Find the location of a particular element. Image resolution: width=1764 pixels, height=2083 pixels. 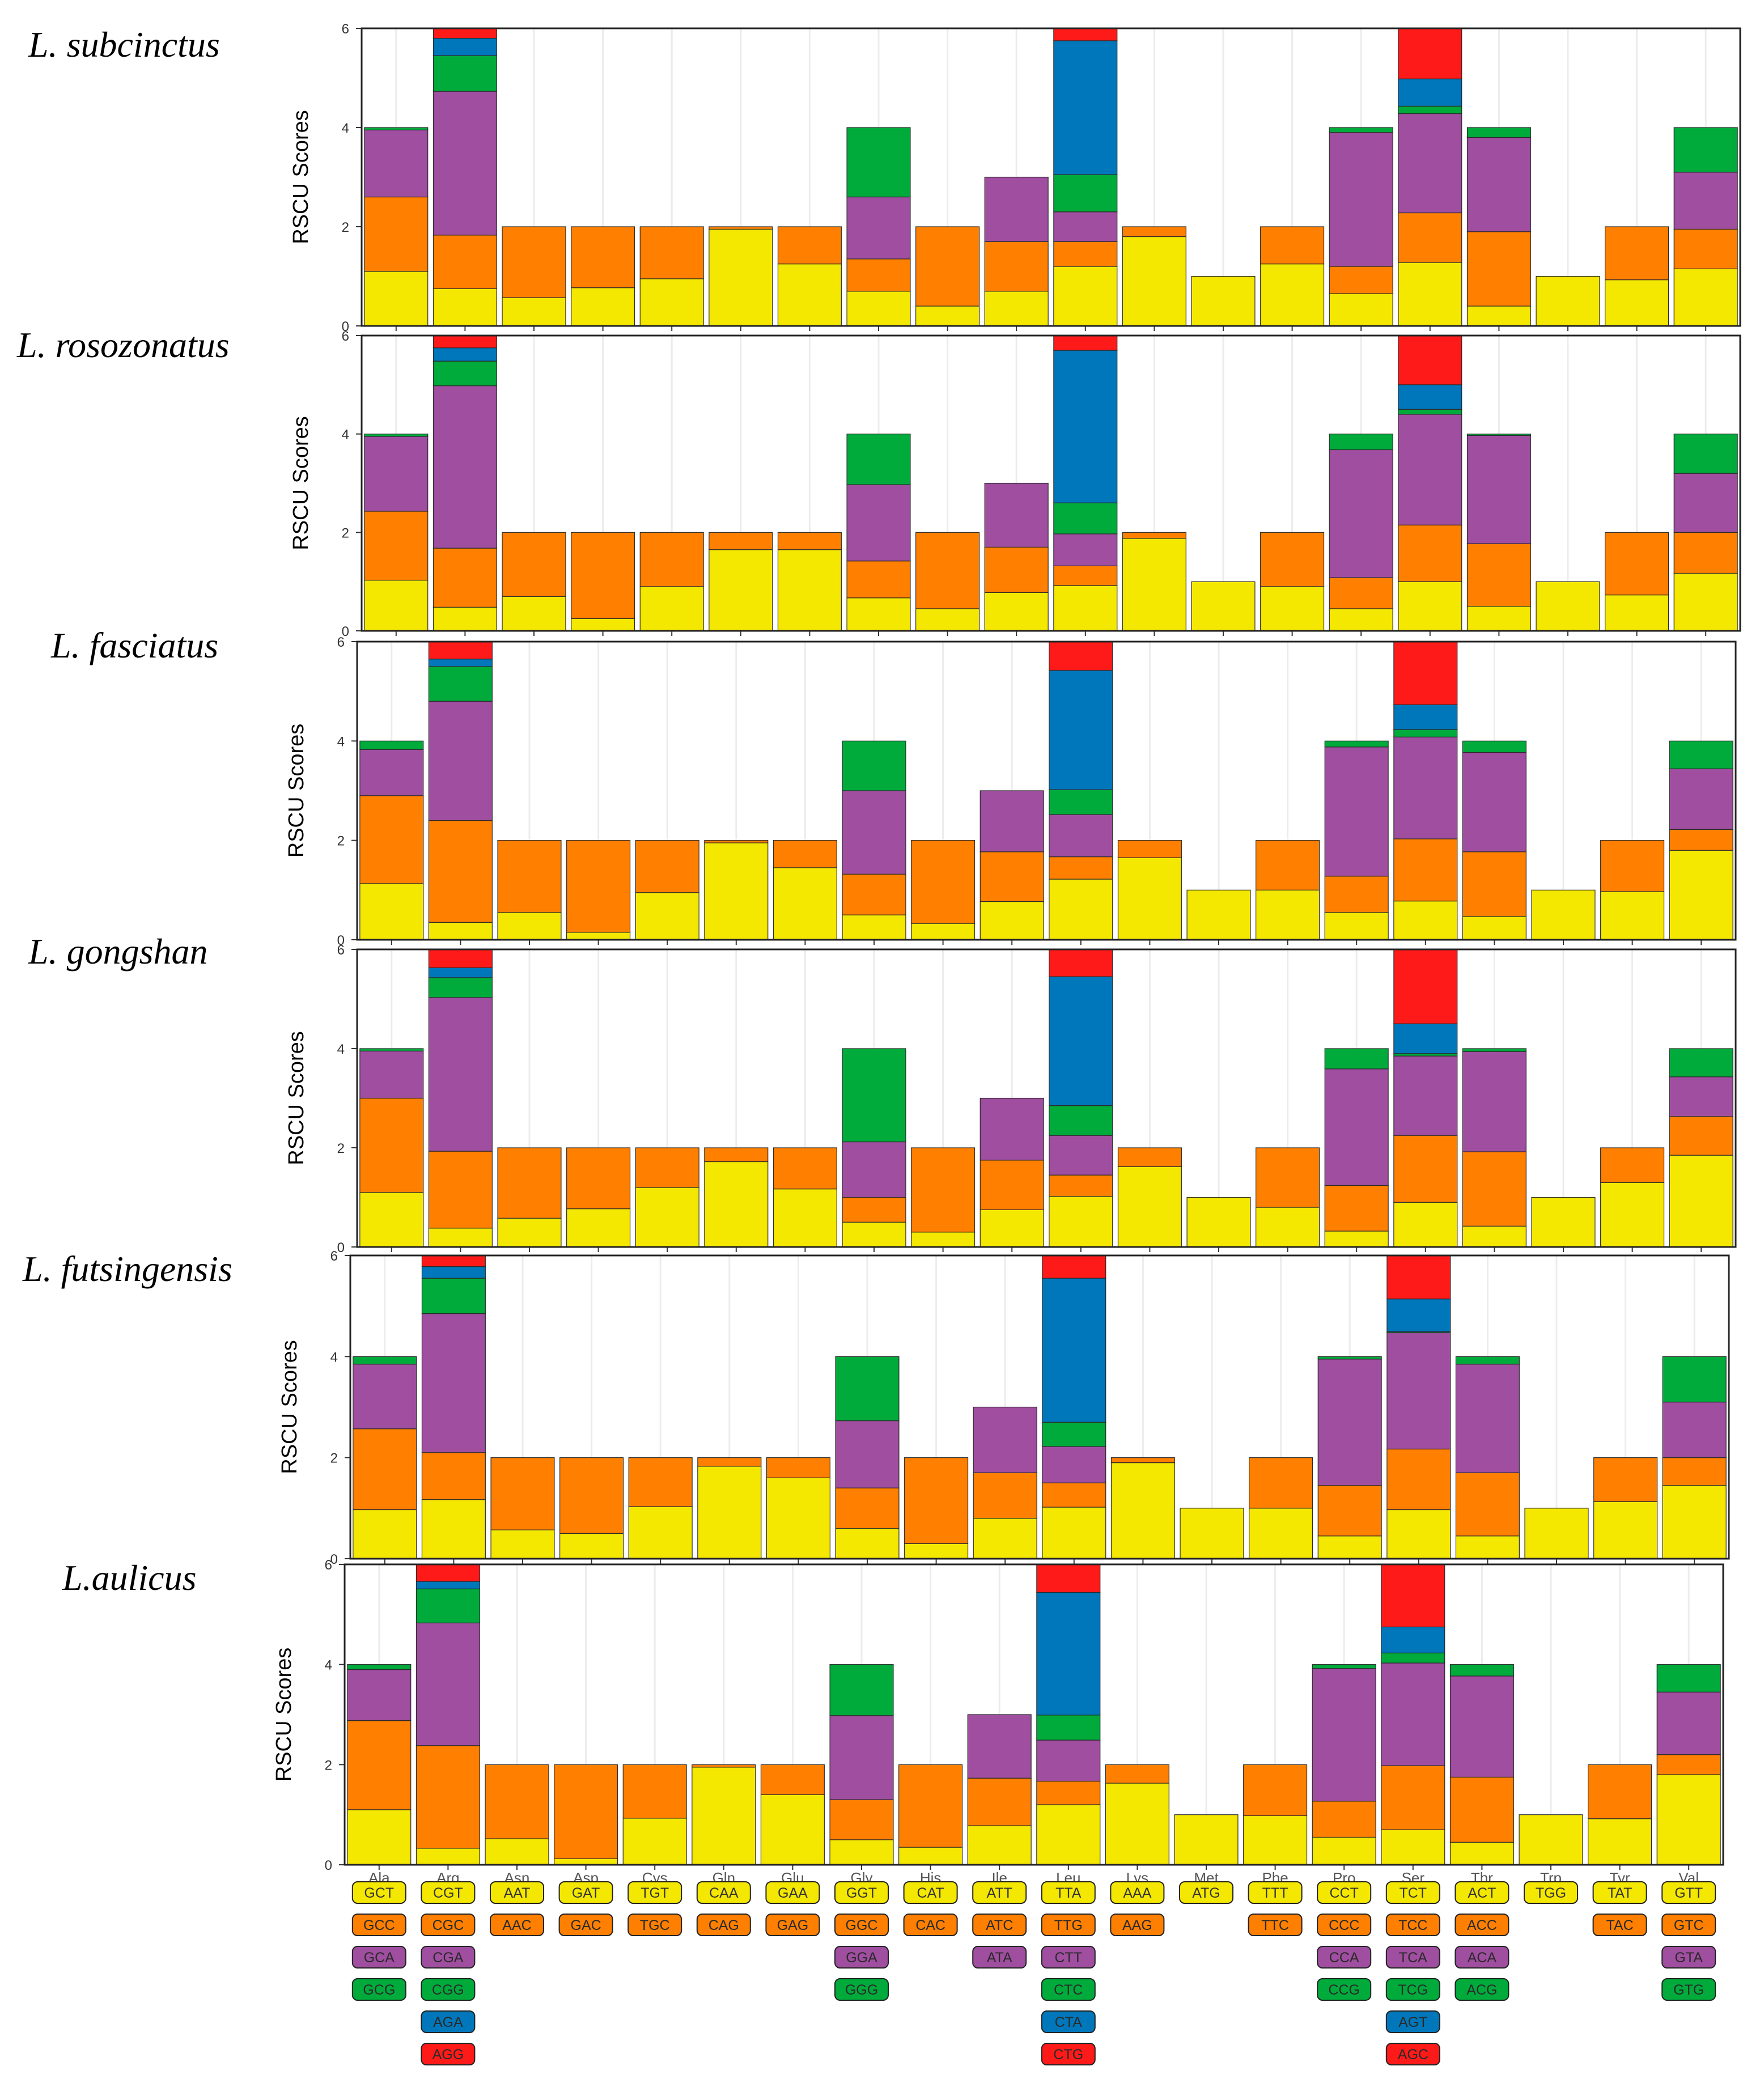

bar-leu-ctt is located at coordinates (1074, 1464).